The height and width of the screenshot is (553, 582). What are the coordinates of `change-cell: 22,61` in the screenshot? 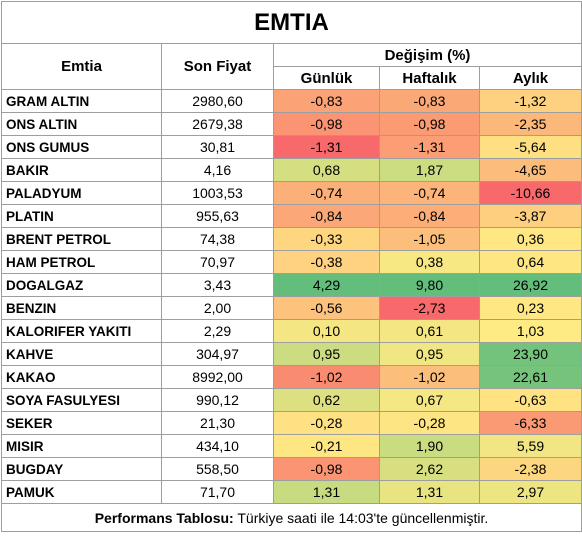 It's located at (530, 377).